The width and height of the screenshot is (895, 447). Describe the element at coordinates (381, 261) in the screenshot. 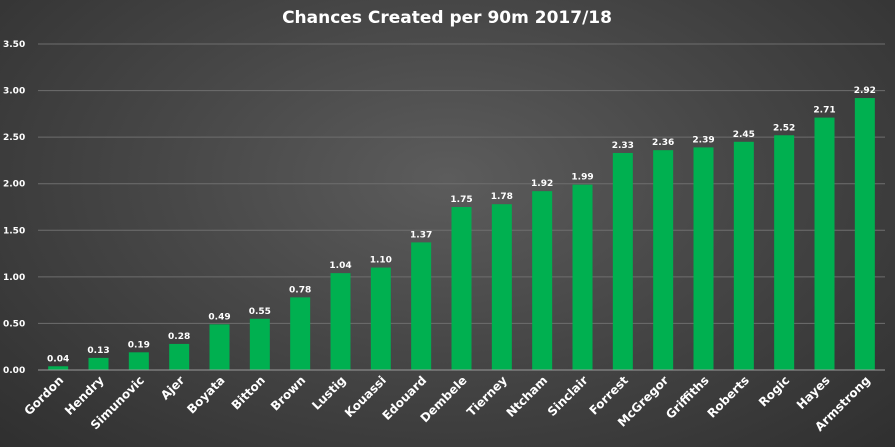

I see `data-label: 1.10` at that location.